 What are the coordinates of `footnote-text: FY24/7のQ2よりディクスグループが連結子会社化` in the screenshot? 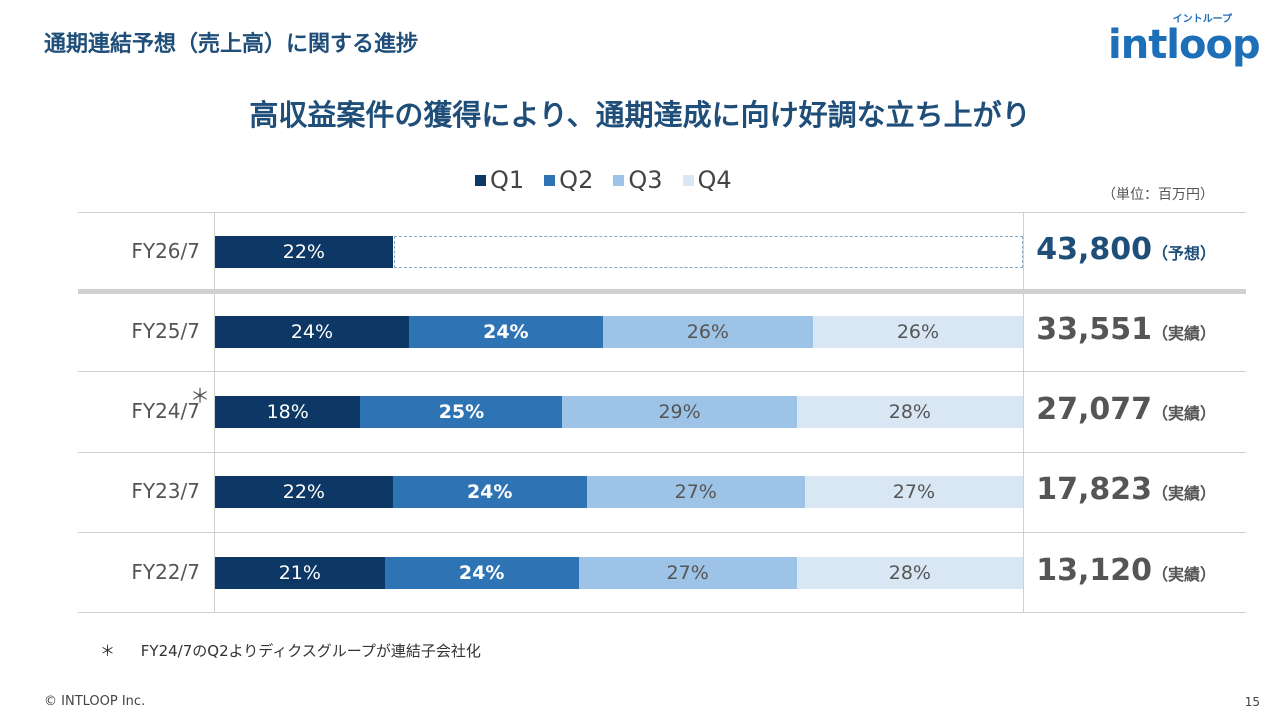 It's located at (310, 651).